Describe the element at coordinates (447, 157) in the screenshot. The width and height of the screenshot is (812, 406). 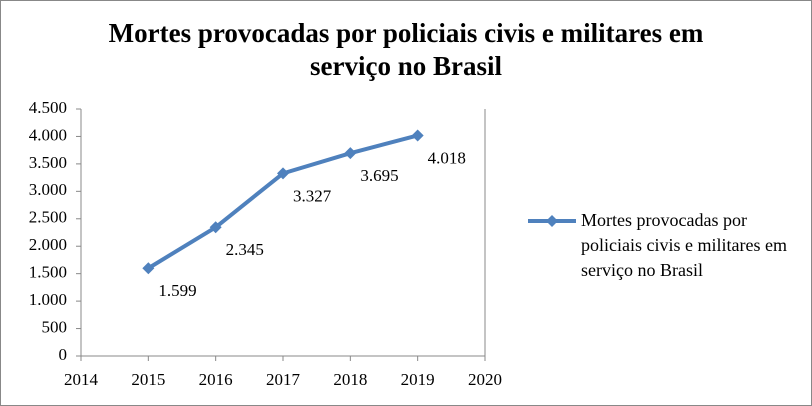
I see `data-label: 4.018` at that location.